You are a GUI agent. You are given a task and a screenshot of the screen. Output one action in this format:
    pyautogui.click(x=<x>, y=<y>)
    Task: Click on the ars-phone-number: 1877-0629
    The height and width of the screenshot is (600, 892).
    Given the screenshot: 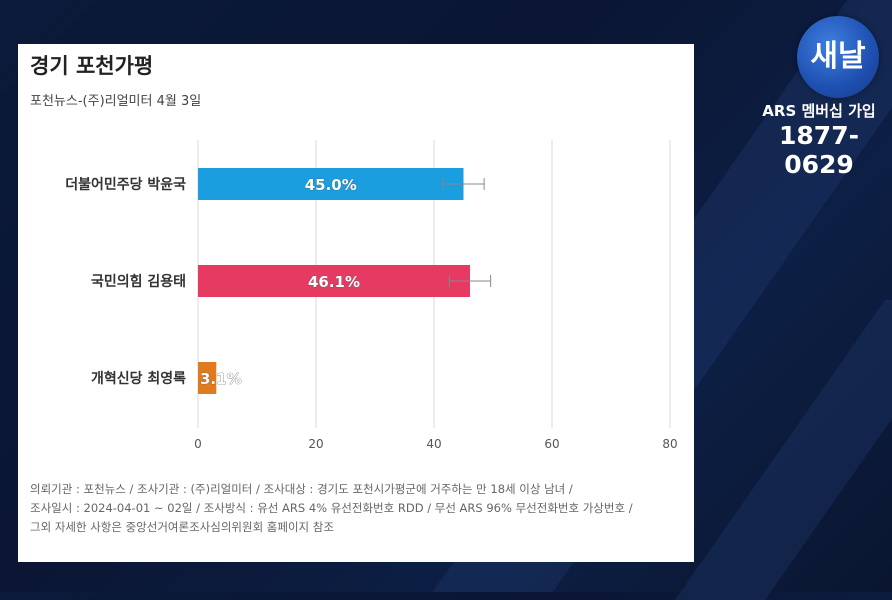 What is the action you would take?
    pyautogui.click(x=819, y=150)
    